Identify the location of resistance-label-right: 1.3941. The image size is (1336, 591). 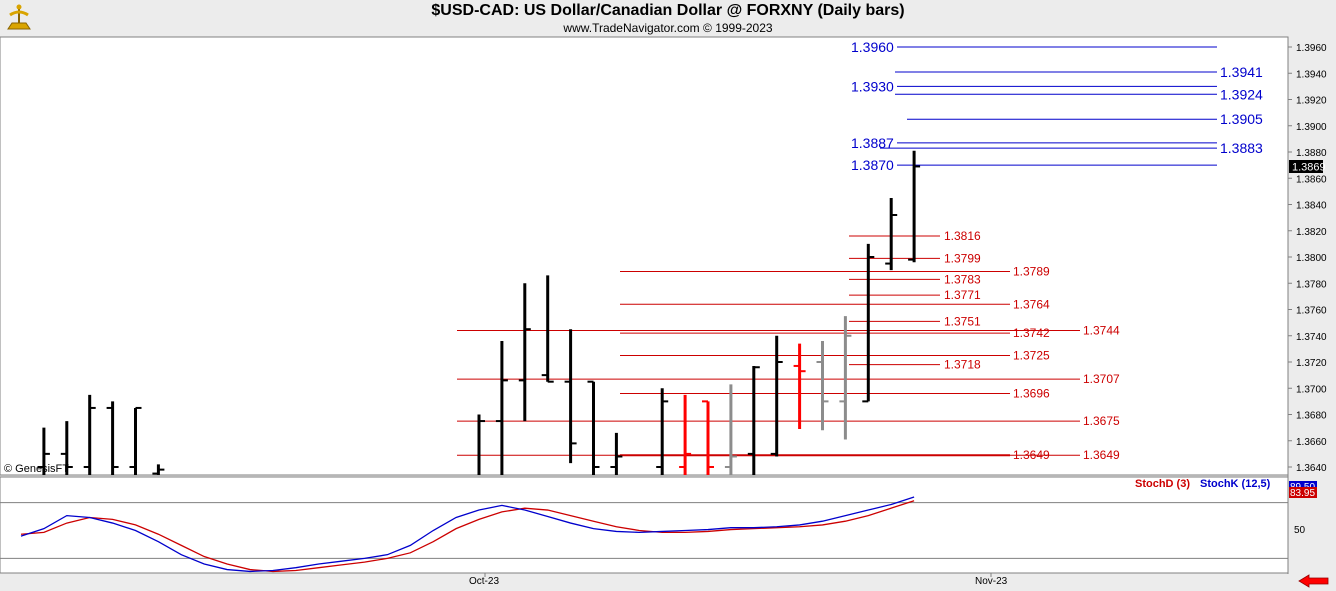
(1241, 72).